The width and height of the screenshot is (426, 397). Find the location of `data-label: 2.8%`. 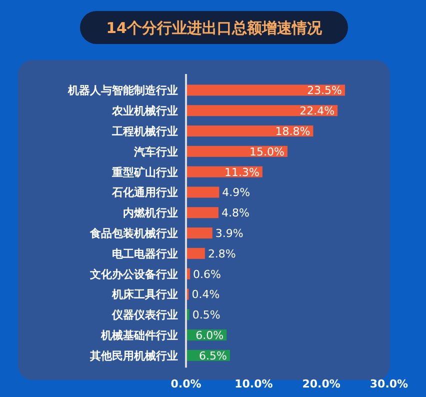

data-label: 2.8% is located at coordinates (222, 253).